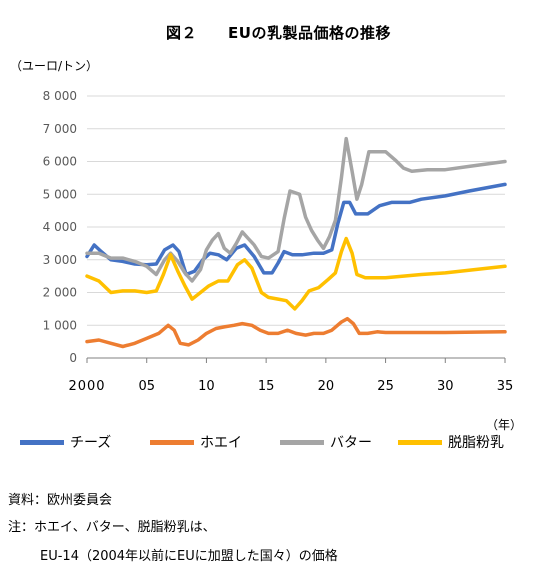 This screenshot has width=557, height=571. What do you see at coordinates (60, 194) in the screenshot?
I see `y-tick-label: 5 000` at bounding box center [60, 194].